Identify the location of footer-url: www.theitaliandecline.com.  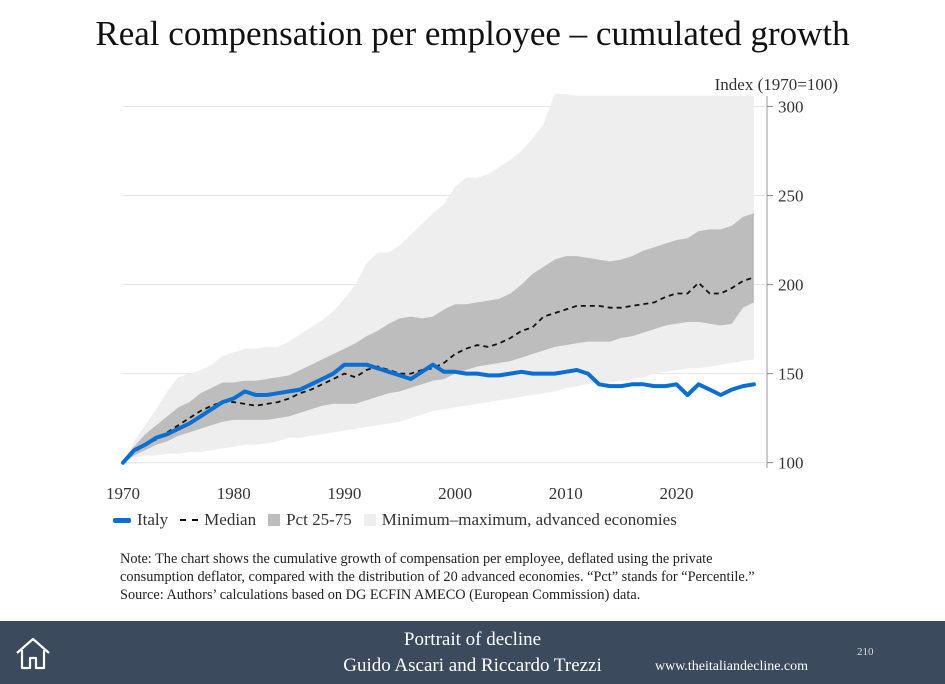
(732, 666).